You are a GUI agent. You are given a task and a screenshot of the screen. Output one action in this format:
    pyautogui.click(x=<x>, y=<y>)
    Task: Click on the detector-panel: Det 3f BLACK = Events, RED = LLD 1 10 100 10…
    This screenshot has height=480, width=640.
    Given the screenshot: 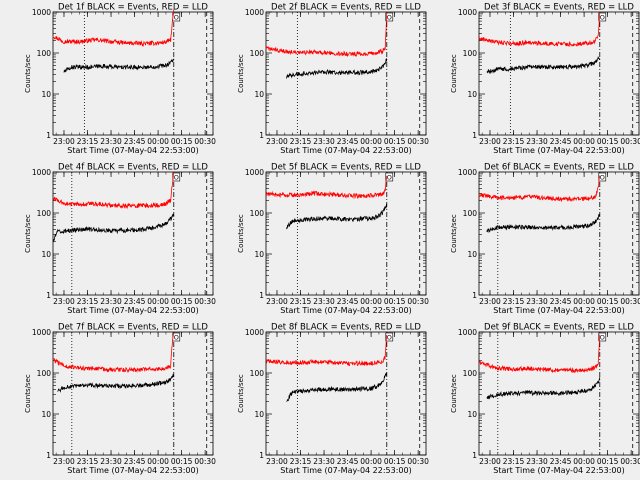 What is the action you would take?
    pyautogui.click(x=545, y=79)
    